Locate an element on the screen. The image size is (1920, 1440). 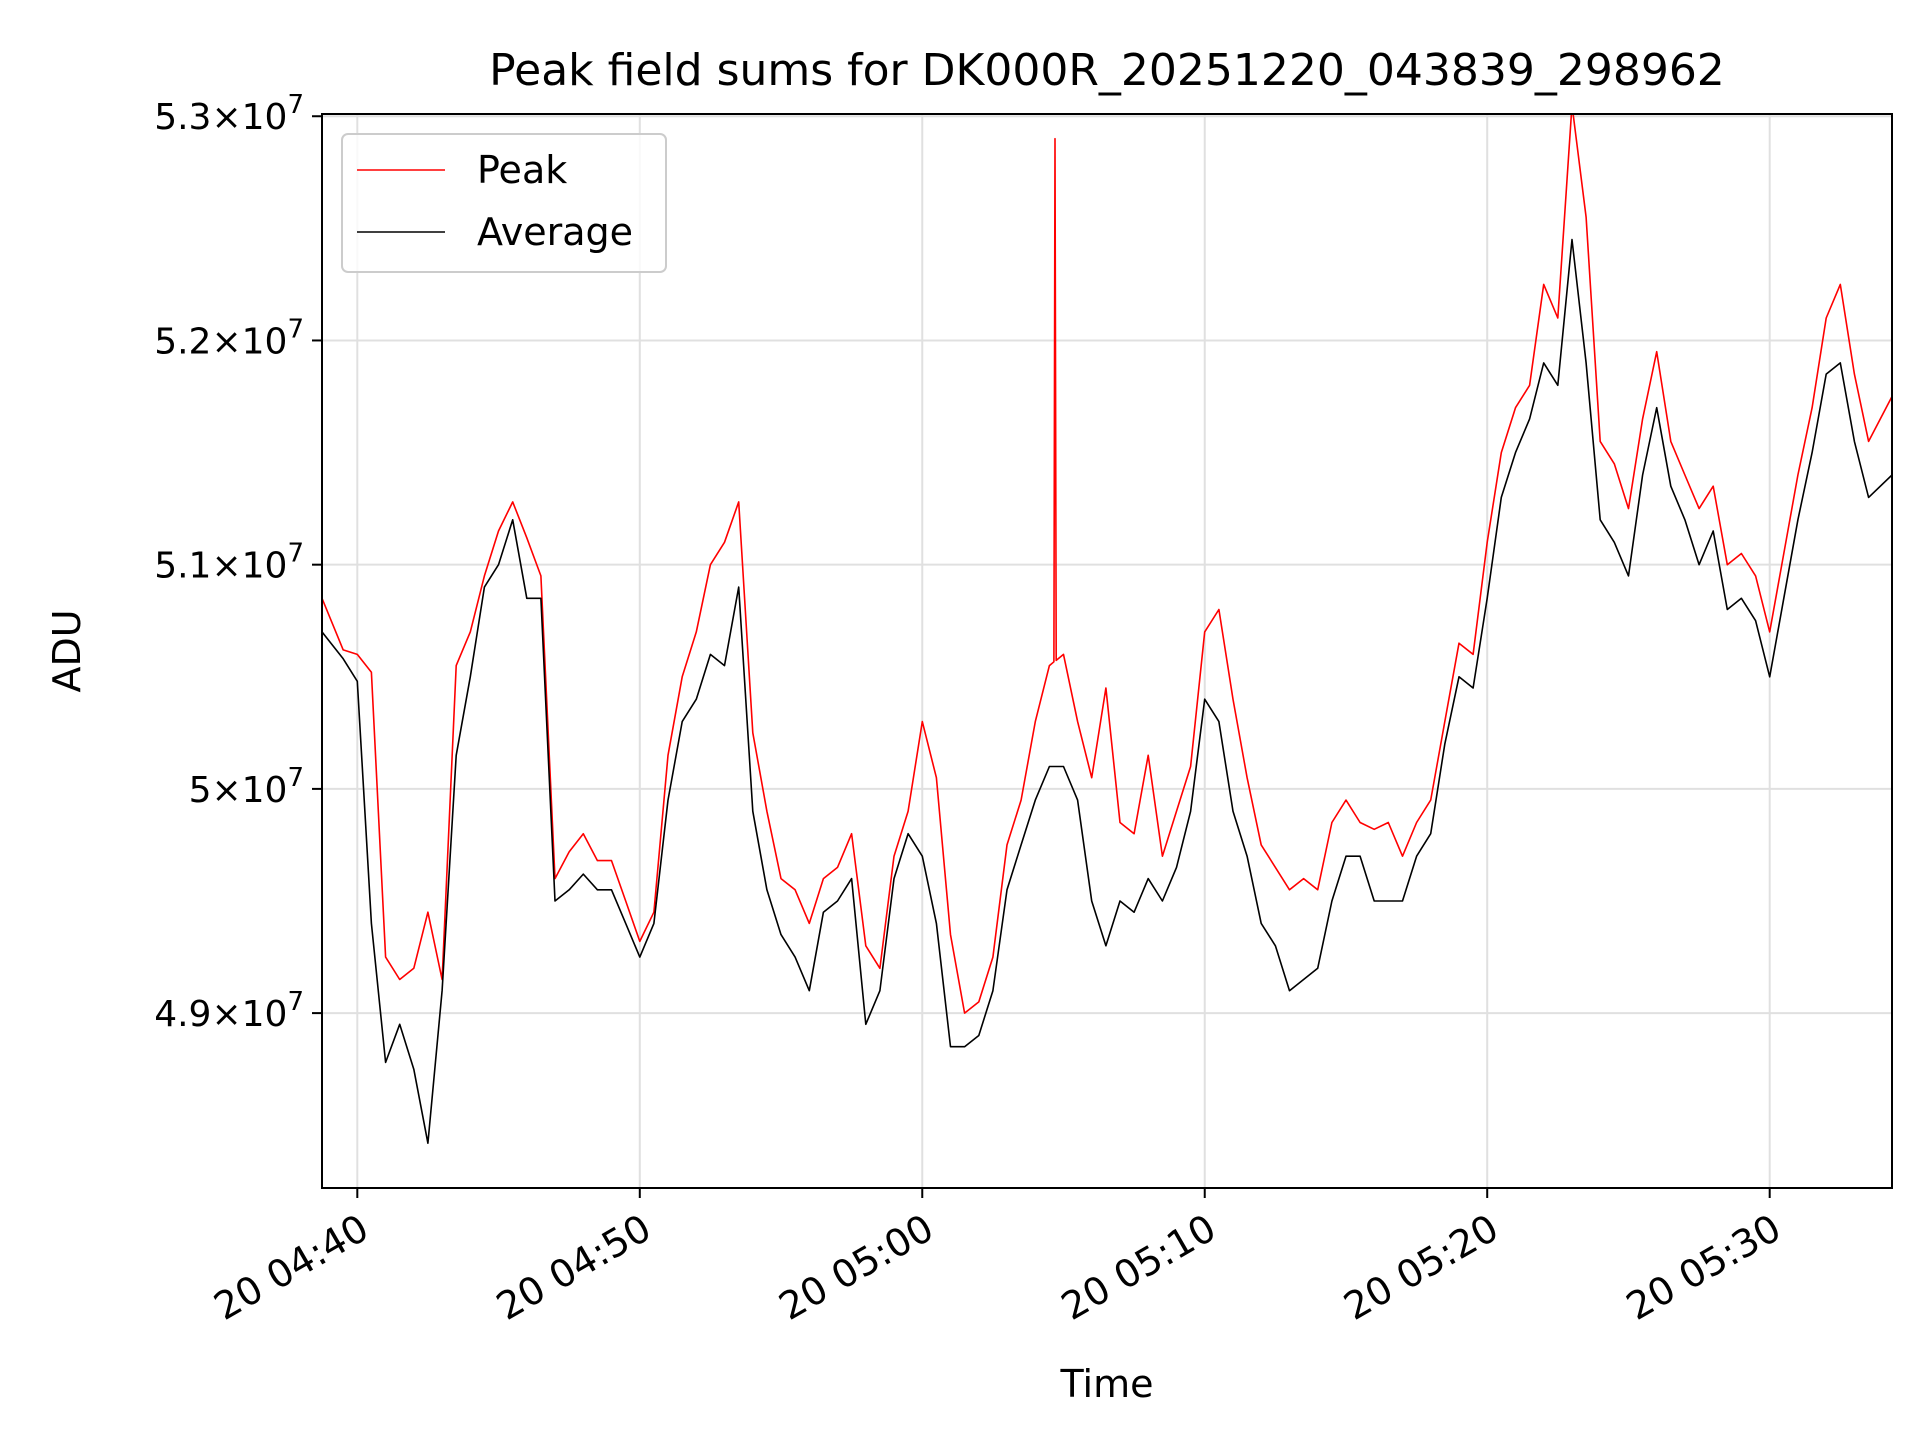
y-tick-label: 5.1×10⁷ is located at coordinates (229, 563).